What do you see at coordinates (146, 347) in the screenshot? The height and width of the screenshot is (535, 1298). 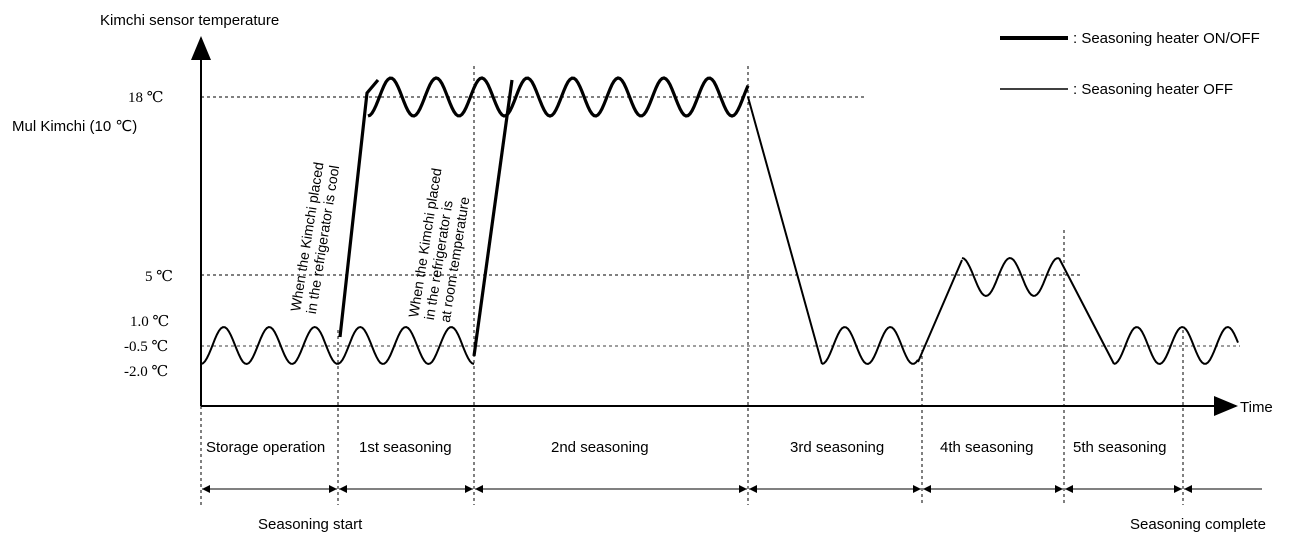 I see `y-level-minus-0-5: -0.5 ℃` at bounding box center [146, 347].